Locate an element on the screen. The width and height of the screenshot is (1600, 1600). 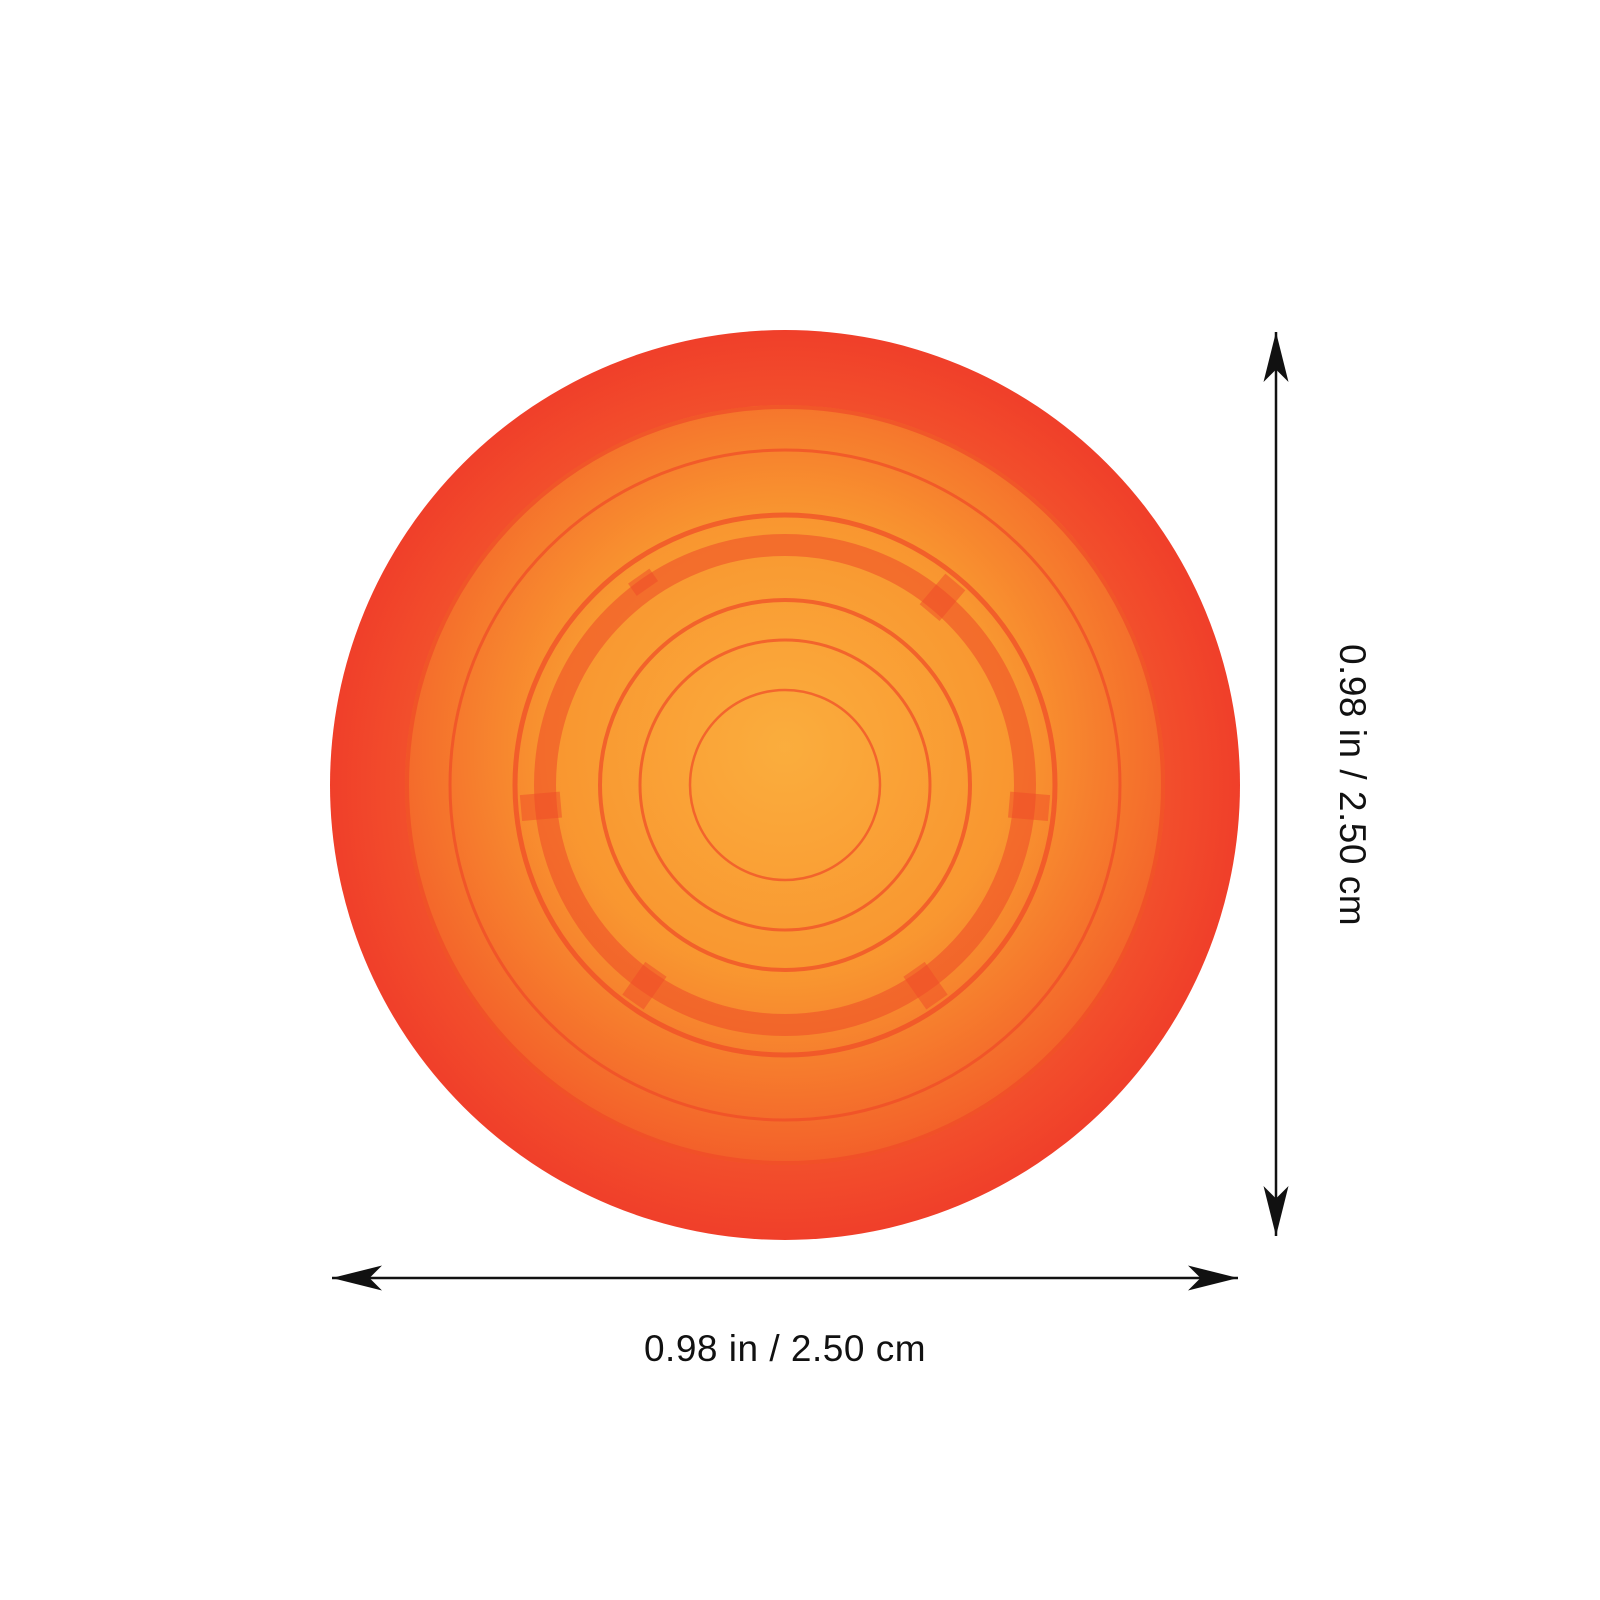
height-label: 0.98 in / 2.50 cm is located at coordinates (1352, 785).